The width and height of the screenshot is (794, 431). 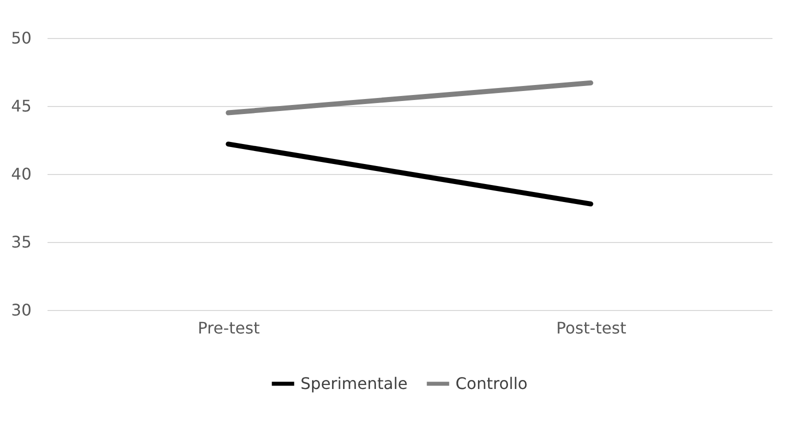 What do you see at coordinates (492, 383) in the screenshot?
I see `legend-label: Controllo` at bounding box center [492, 383].